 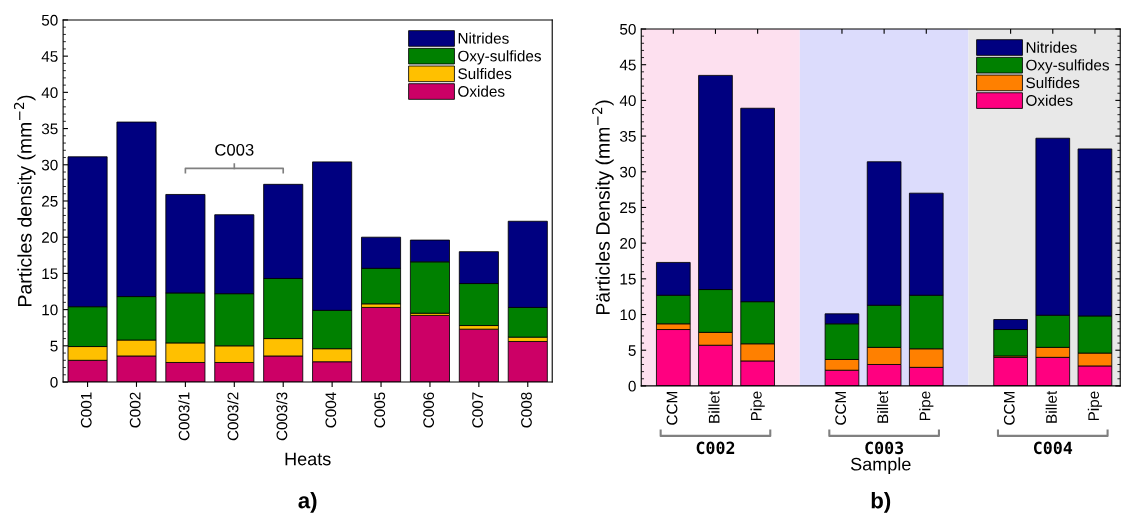 I want to click on text: a), so click(x=307, y=502).